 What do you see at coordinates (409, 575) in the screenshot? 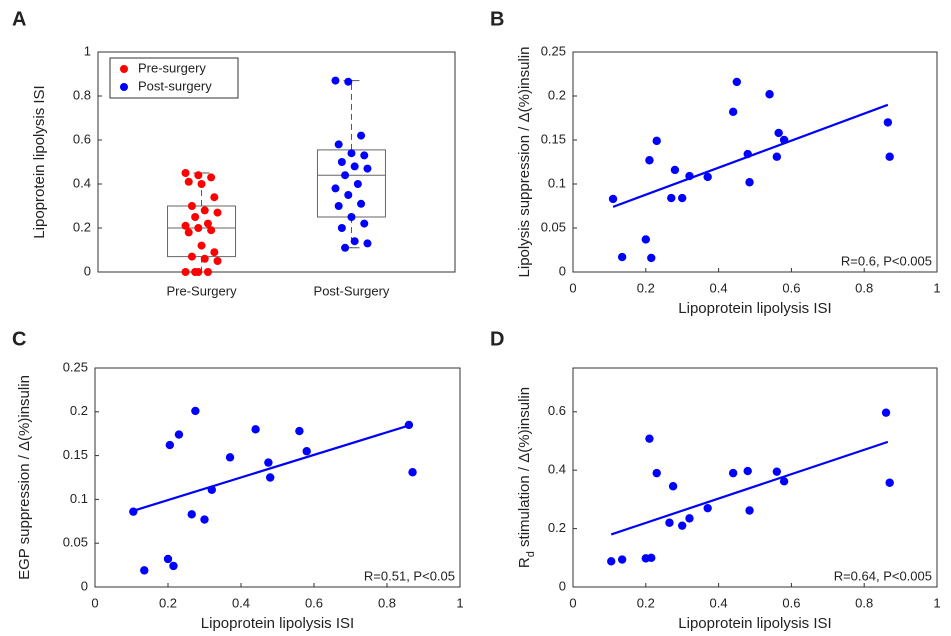
I see `annotation: R=0.51, P<0.05` at bounding box center [409, 575].